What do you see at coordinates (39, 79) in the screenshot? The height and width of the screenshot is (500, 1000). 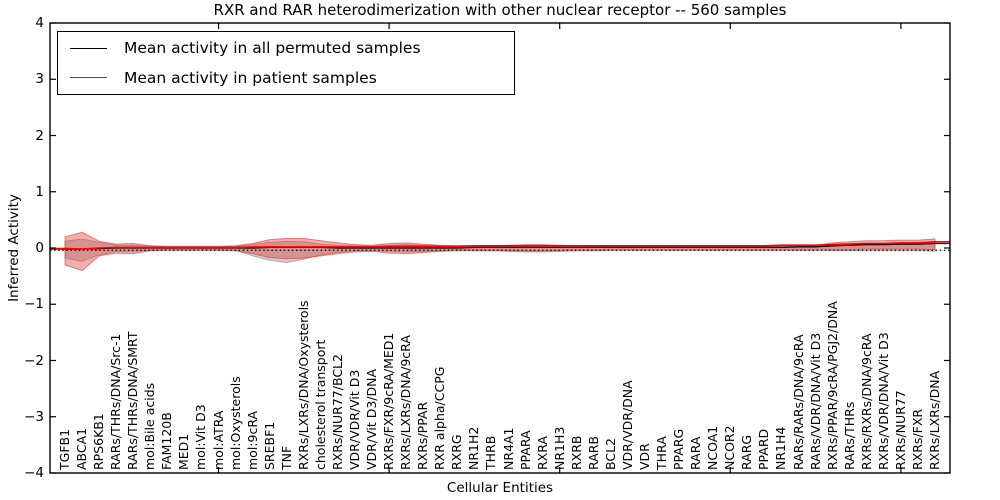 I see `y-tick-label: 3` at bounding box center [39, 79].